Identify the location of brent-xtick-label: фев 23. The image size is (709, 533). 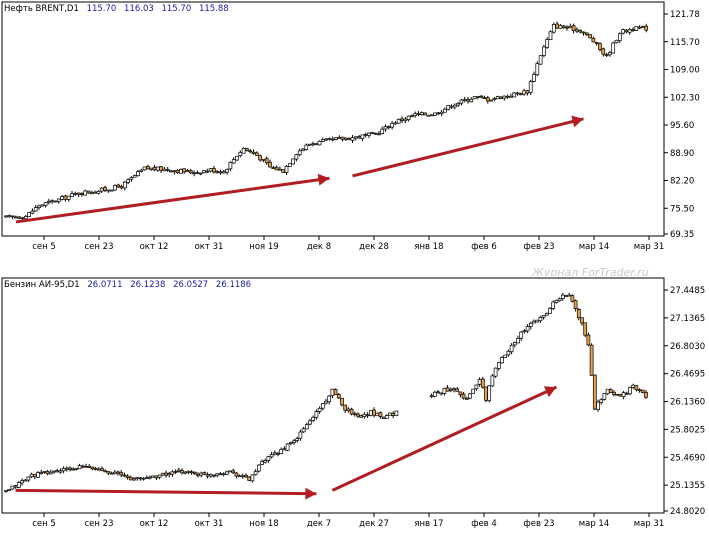
(538, 247).